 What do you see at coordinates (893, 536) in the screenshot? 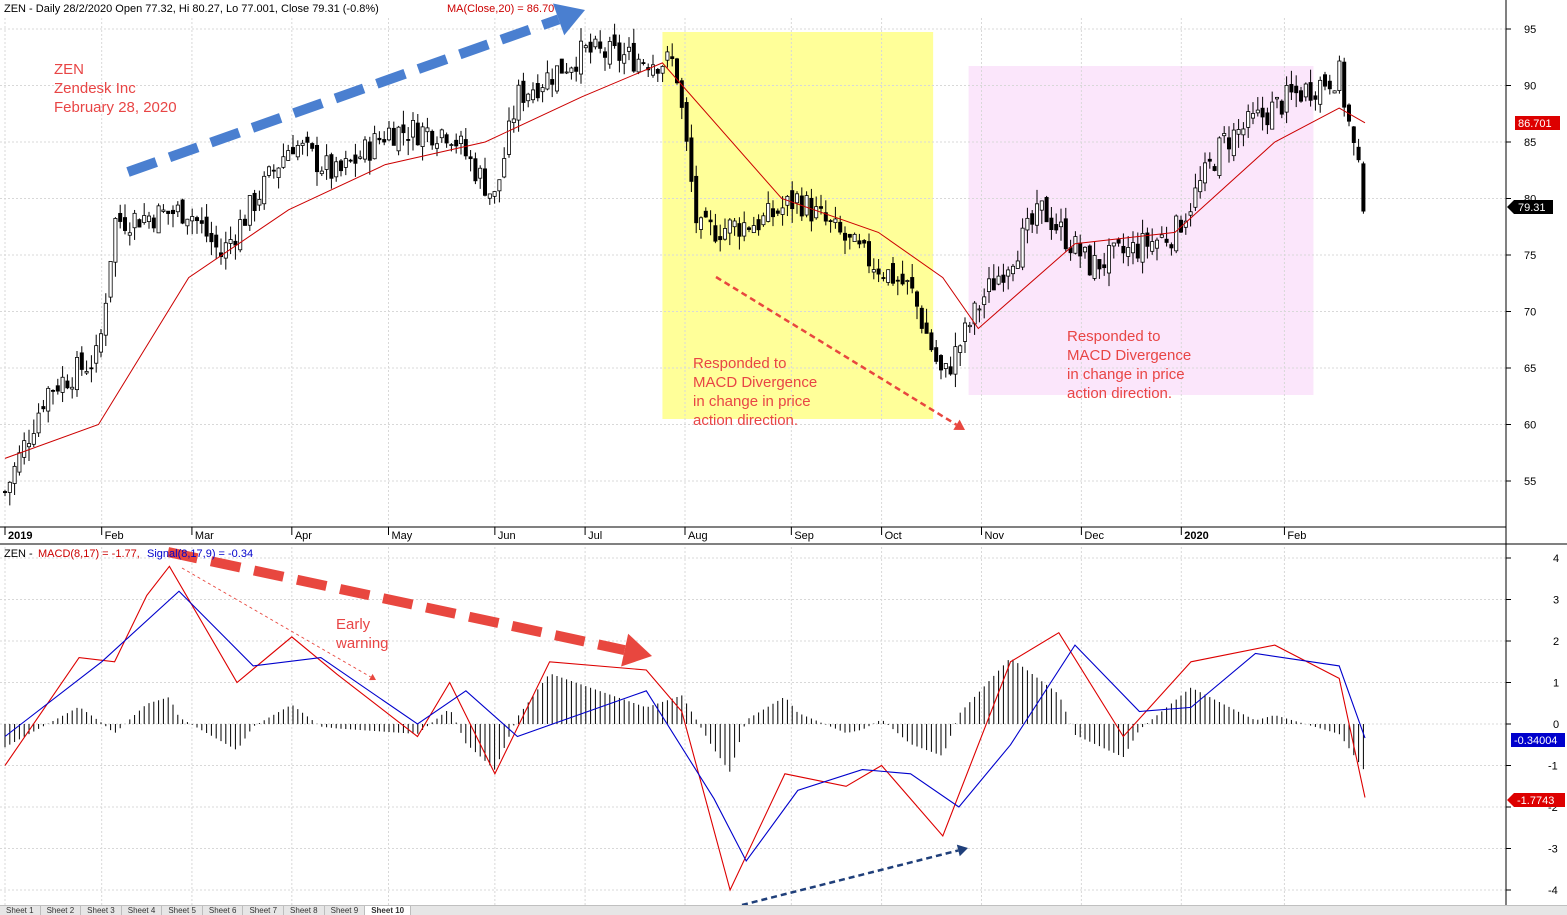
I see `month-tick-label: Oct` at bounding box center [893, 536].